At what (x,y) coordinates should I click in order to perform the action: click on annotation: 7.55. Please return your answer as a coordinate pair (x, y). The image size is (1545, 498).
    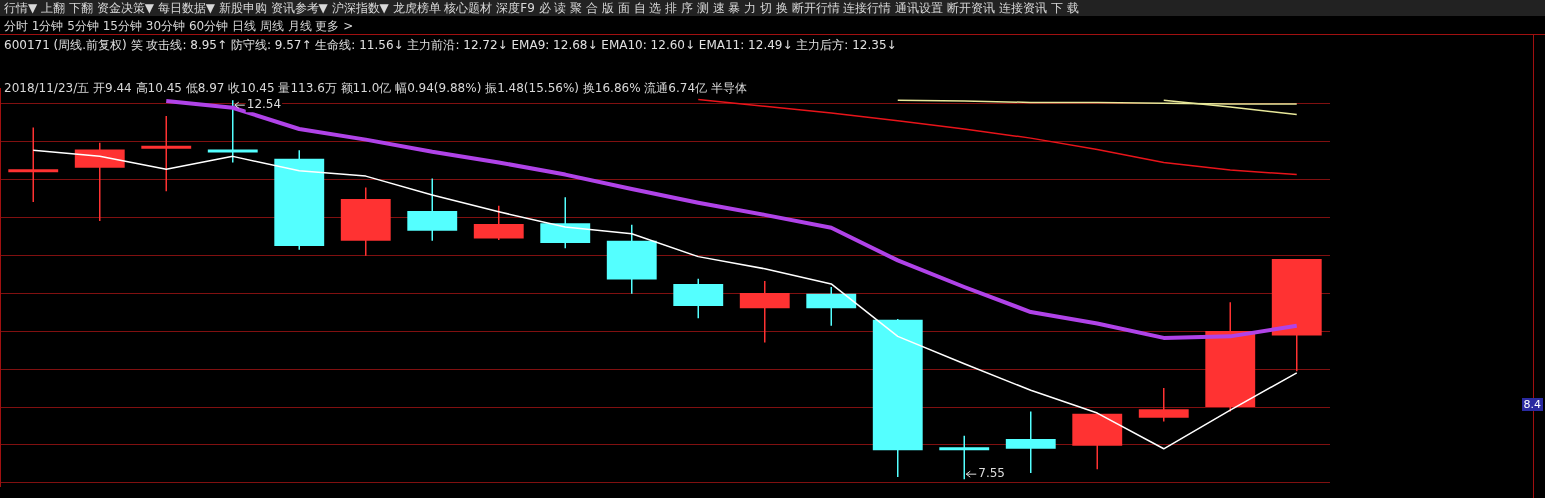
    Looking at the image, I should click on (991, 473).